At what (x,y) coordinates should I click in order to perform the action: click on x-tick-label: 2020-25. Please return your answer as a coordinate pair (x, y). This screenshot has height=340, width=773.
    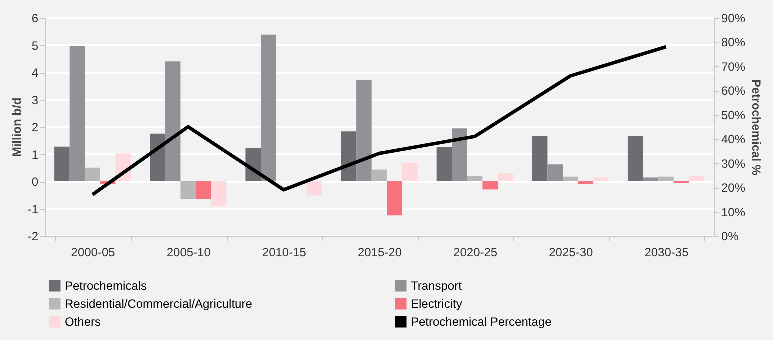
    Looking at the image, I should click on (476, 253).